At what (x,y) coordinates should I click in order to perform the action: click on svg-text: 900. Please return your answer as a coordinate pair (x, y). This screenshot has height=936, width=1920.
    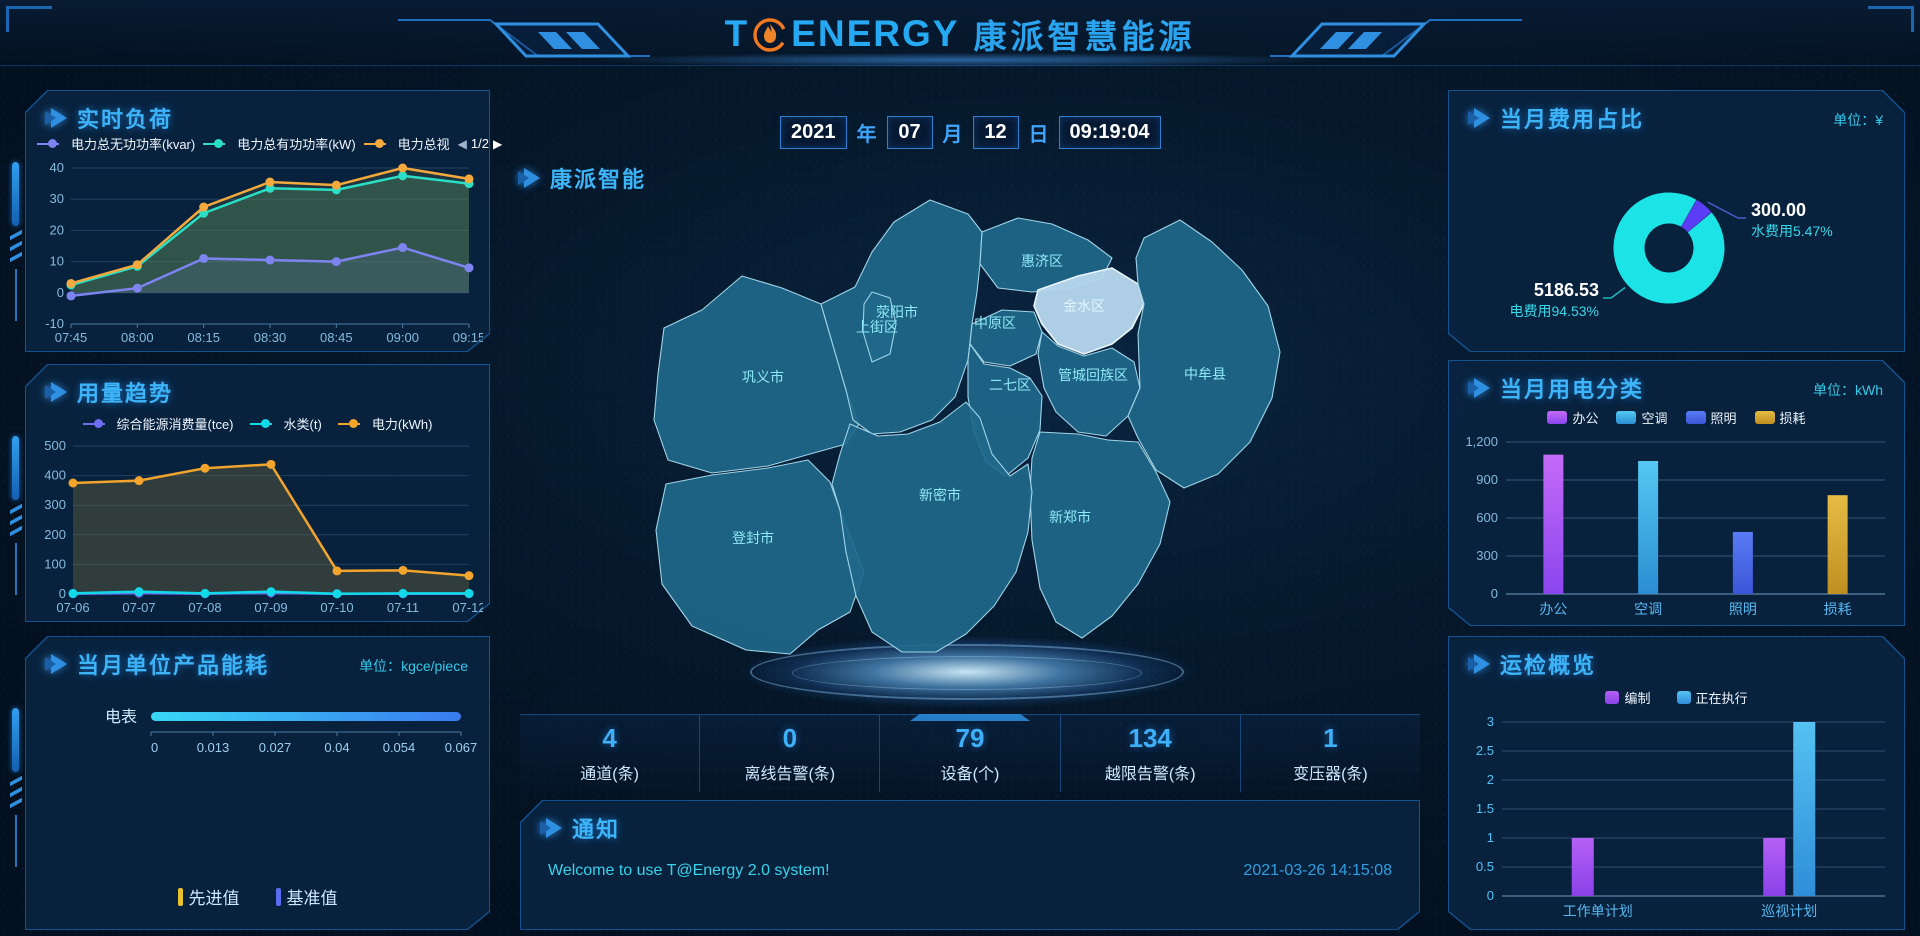
    Looking at the image, I should click on (1487, 479).